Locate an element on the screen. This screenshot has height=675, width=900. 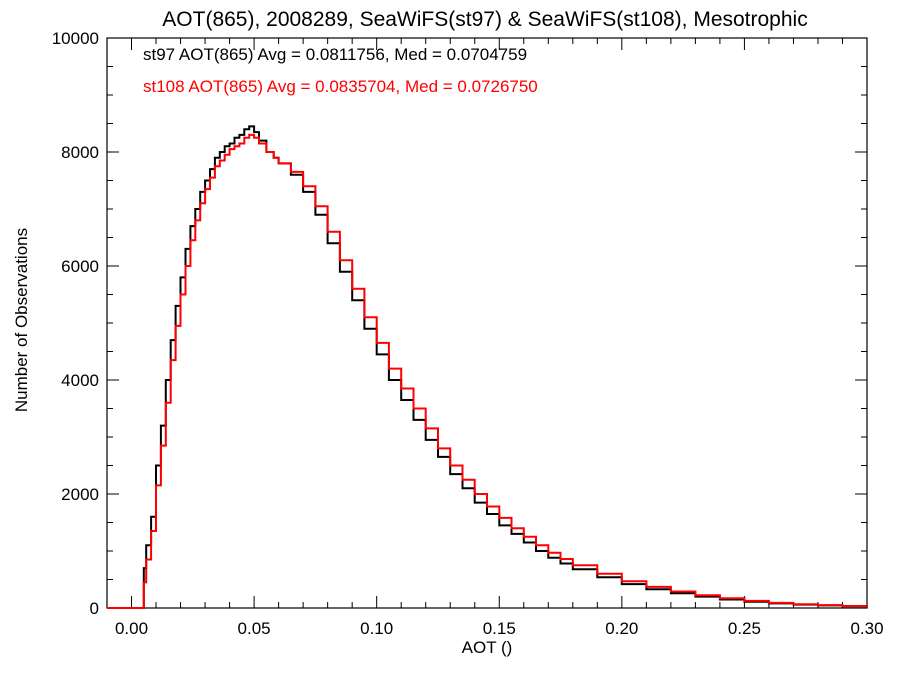
x-tick-label: 0.00 is located at coordinates (131, 628).